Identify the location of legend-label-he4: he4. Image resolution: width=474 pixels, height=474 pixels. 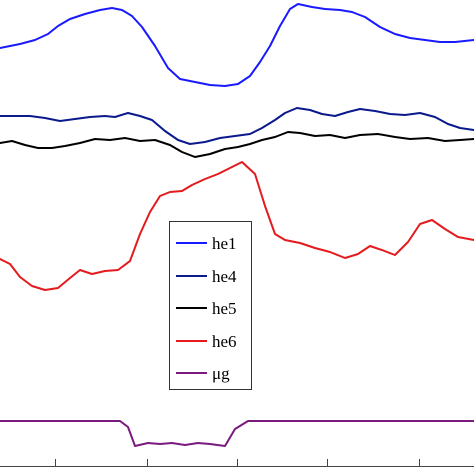
(224, 276).